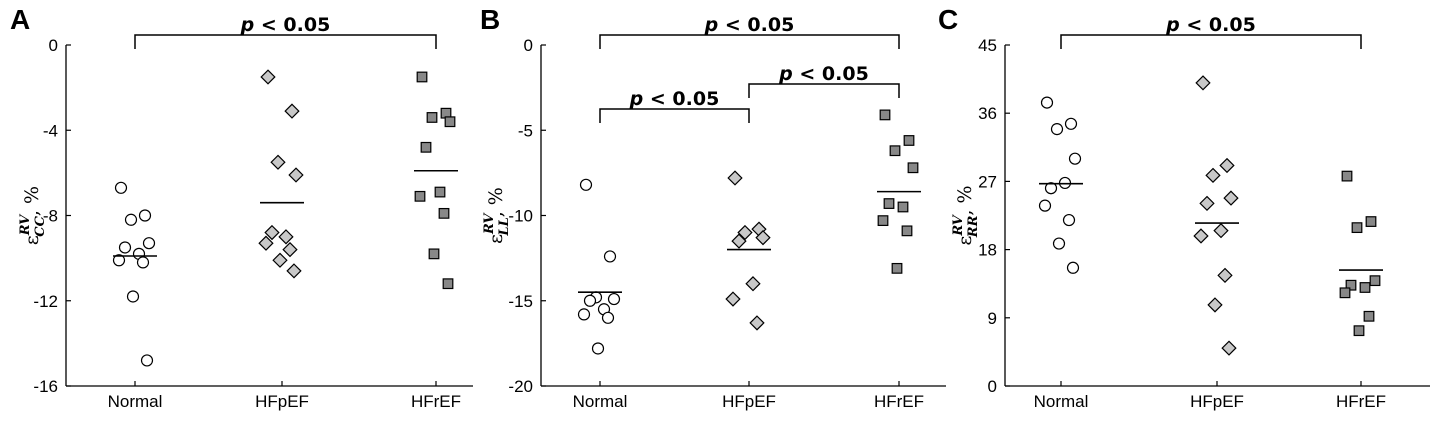 The height and width of the screenshot is (422, 1439). I want to click on y-tick-label: 27, so click(987, 181).